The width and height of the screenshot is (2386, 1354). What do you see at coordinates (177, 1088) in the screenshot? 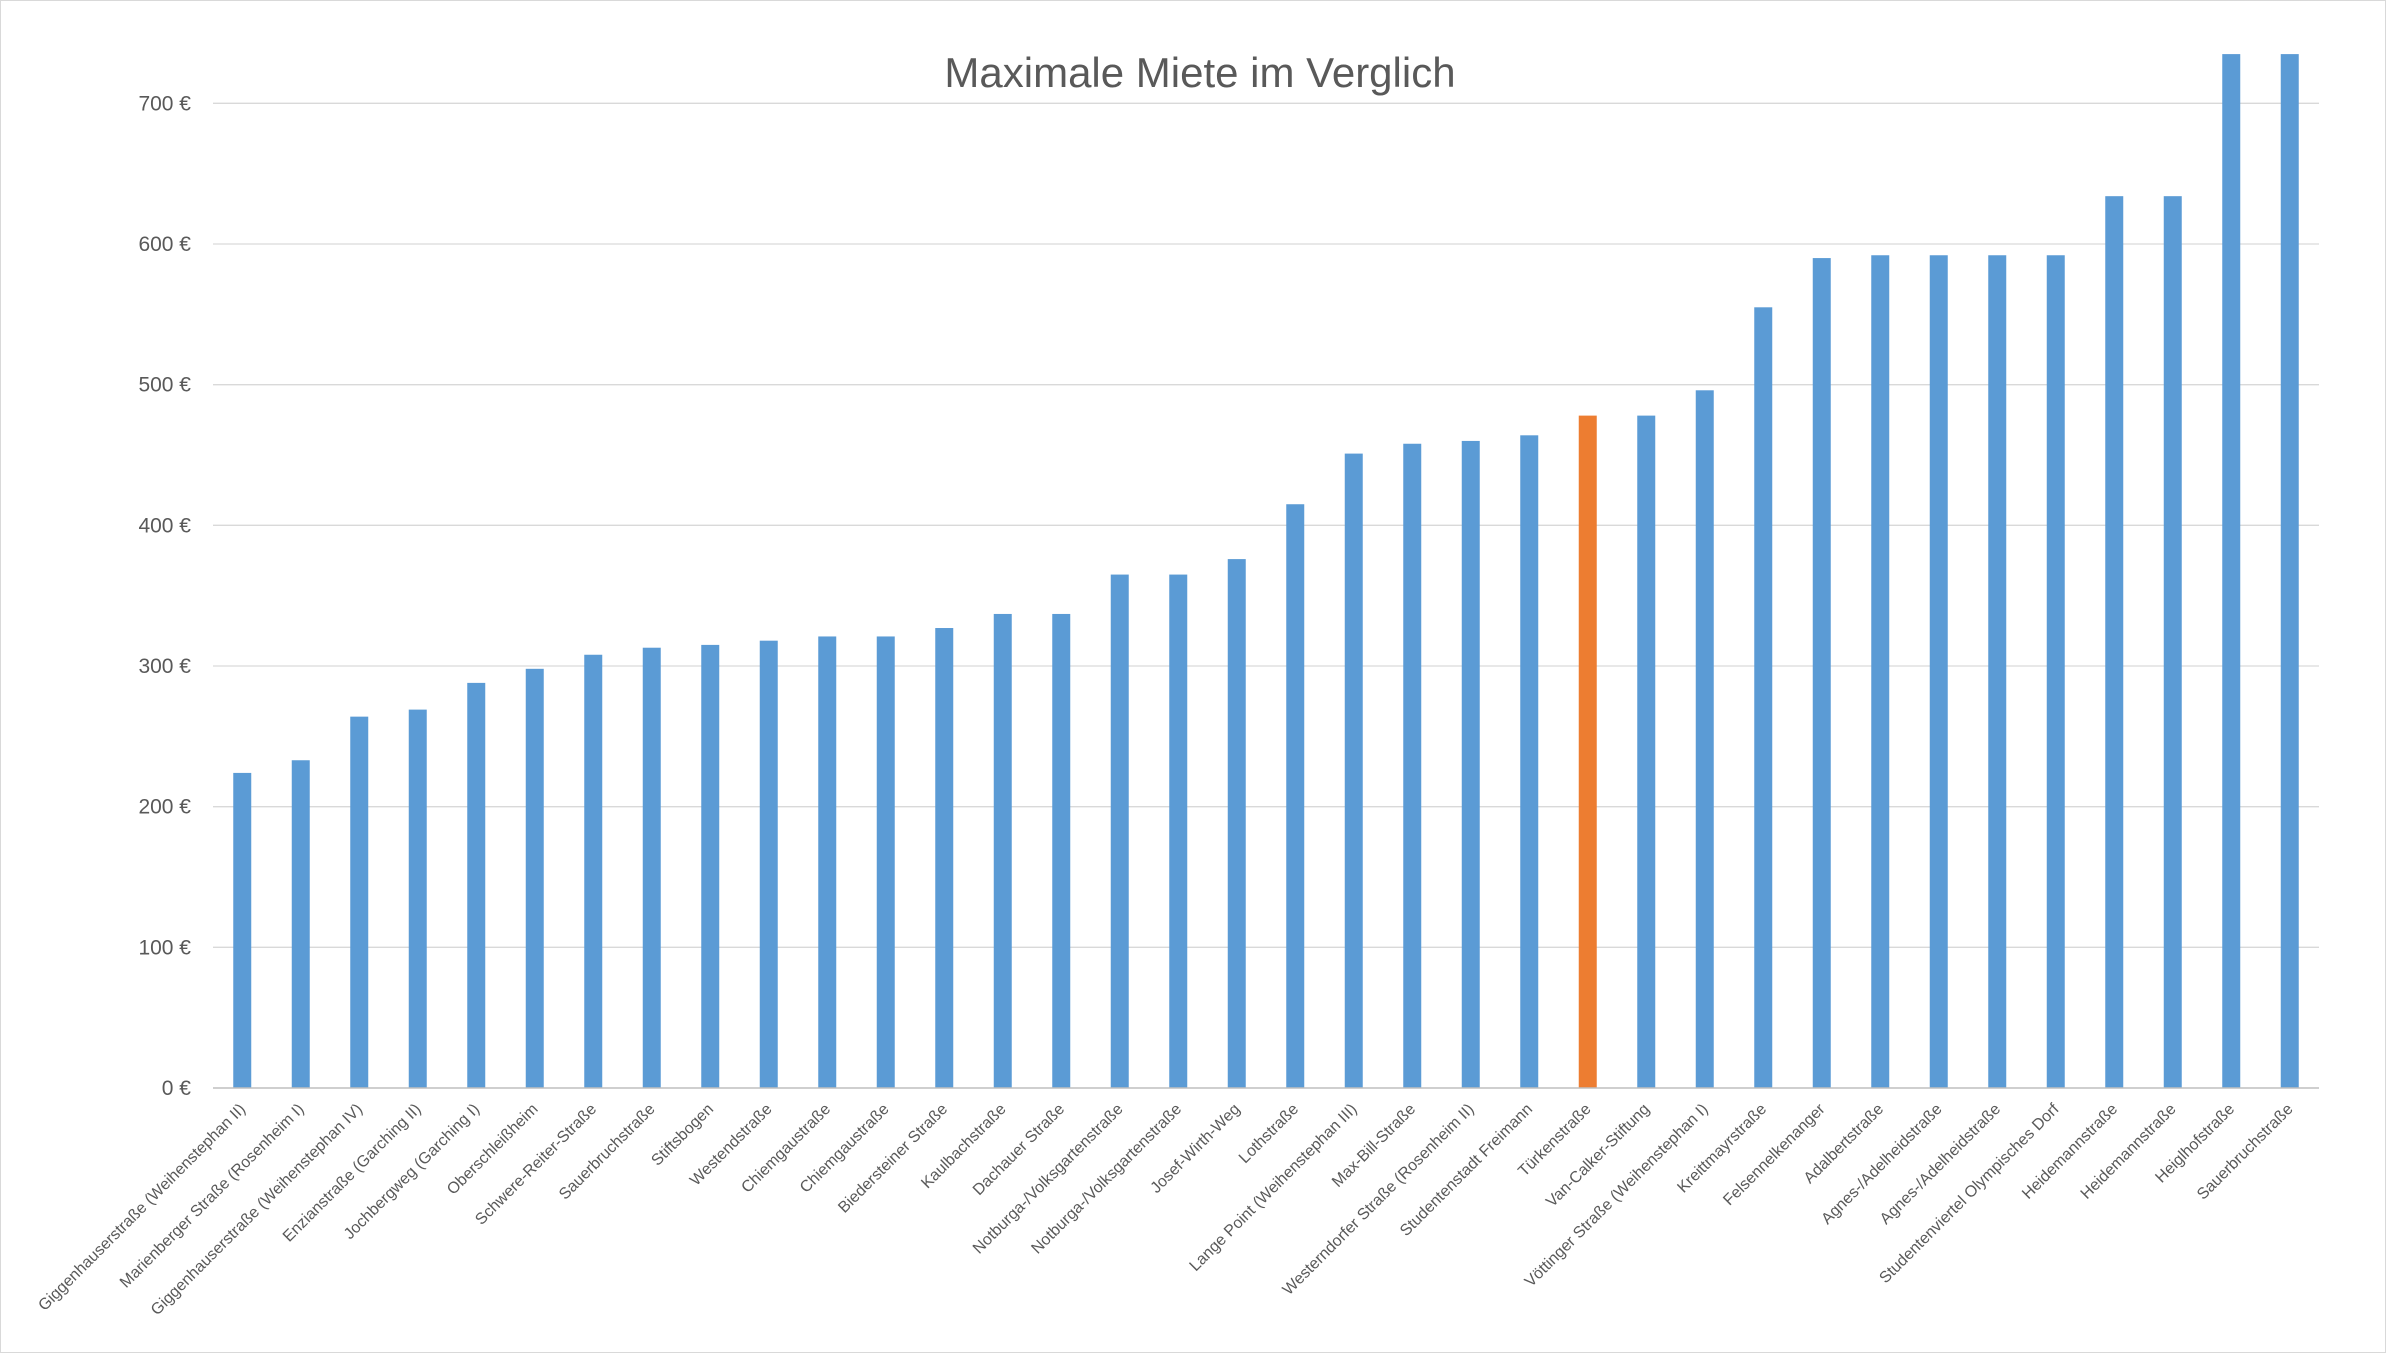
I see `y-tick-label: 0 €` at bounding box center [177, 1088].